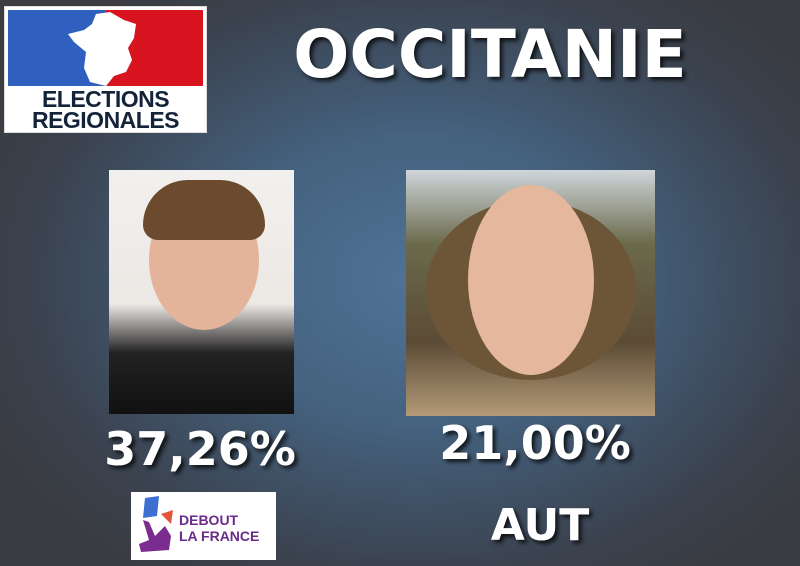 The width and height of the screenshot is (800, 566). I want to click on candidate-2-photo, so click(530, 293).